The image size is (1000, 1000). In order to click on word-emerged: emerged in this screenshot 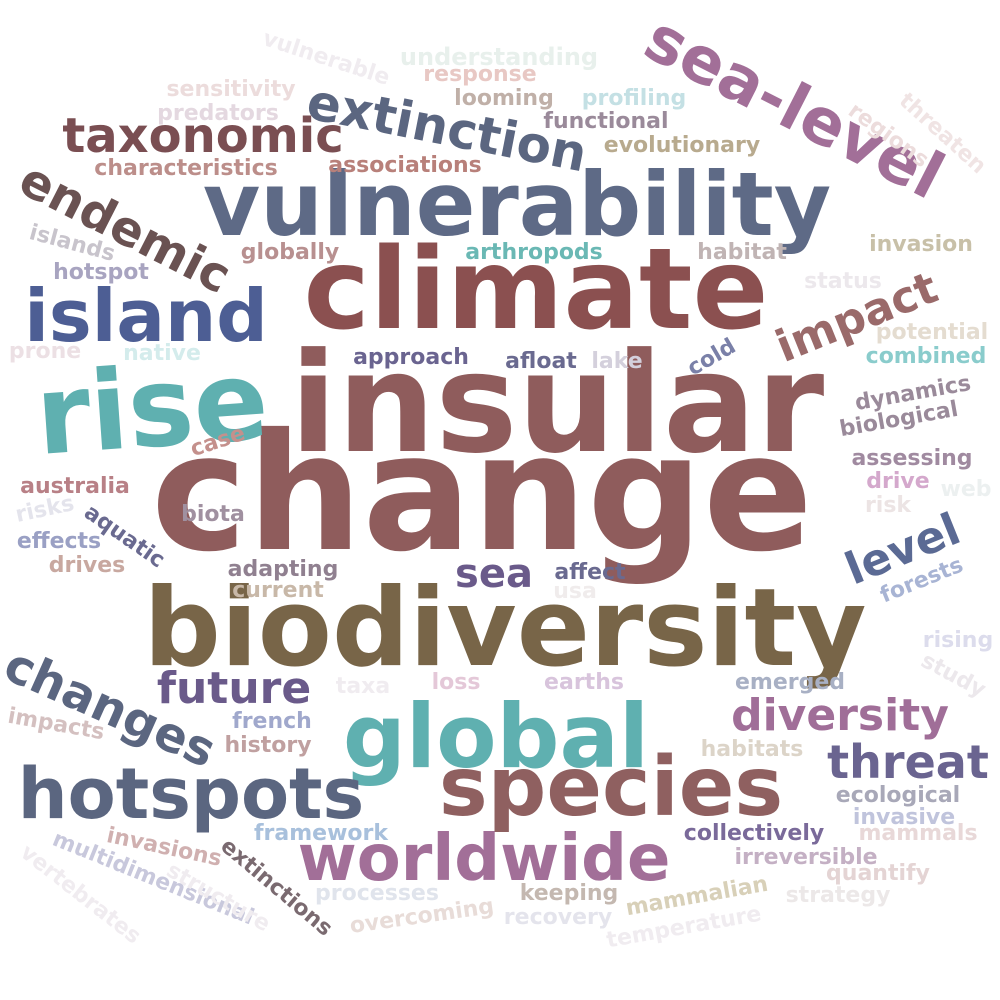, I will do `click(790, 682)`.